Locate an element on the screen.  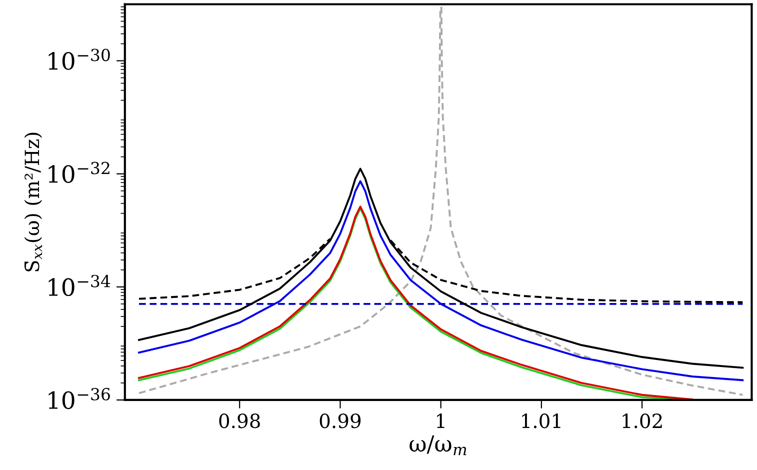
x-axis-title: ω/ω$_{m}$ is located at coordinates (438, 445).